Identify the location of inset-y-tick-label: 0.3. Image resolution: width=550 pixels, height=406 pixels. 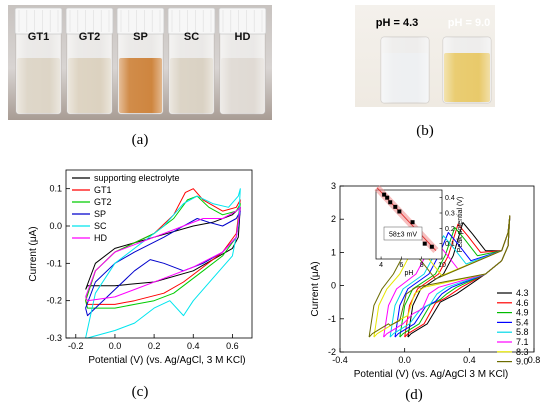
(450, 214).